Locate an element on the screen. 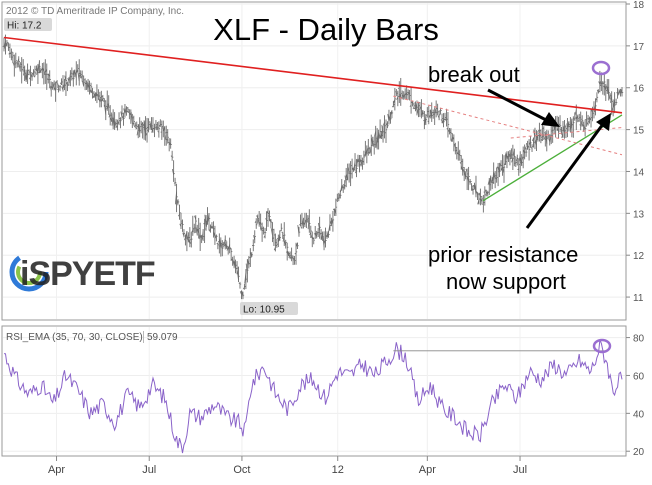 The height and width of the screenshot is (485, 652). annotation-now-support: now support is located at coordinates (506, 281).